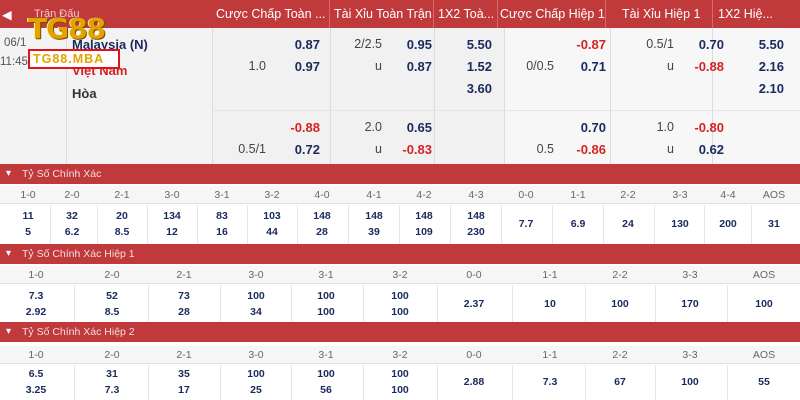  What do you see at coordinates (709, 66) in the screenshot?
I see `h1-ou-odds: -0.88` at bounding box center [709, 66].